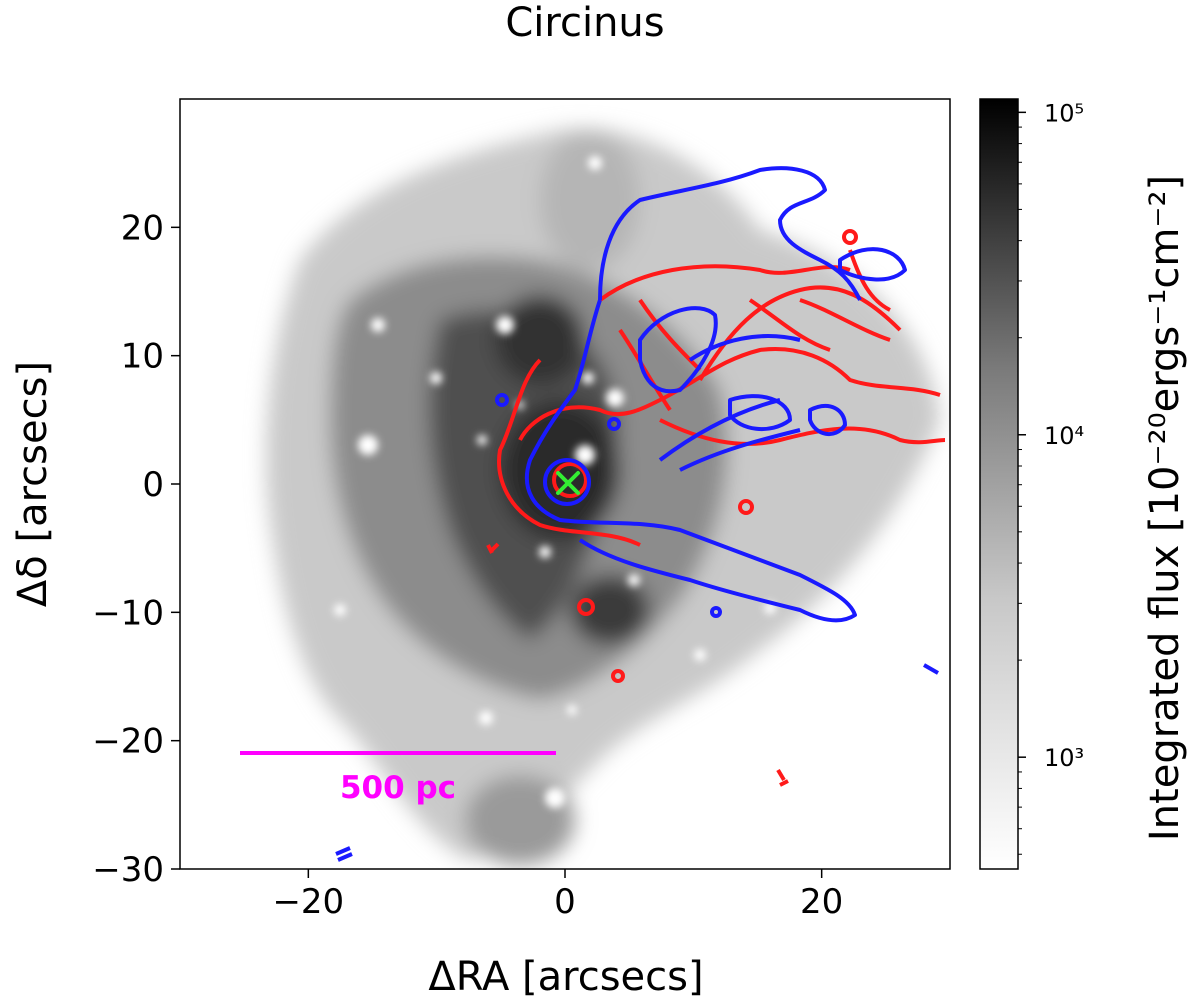 This screenshot has height=998, width=1198. I want to click on blue-ring-south, so click(716, 612).